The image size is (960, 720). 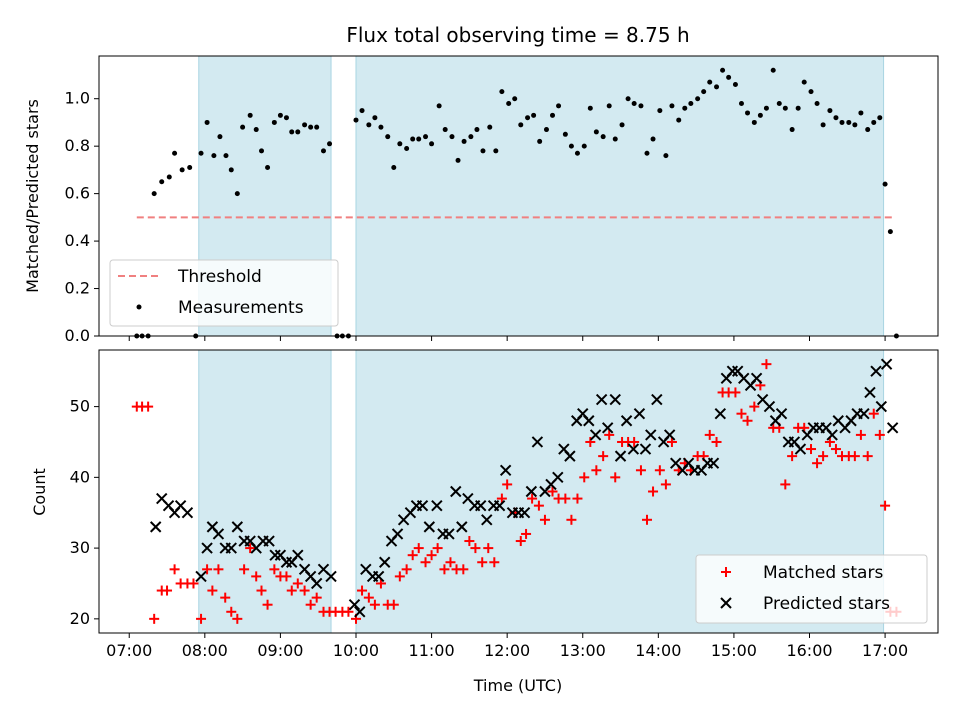 I want to click on top-legend: Threshold Measurements, so click(x=224, y=293).